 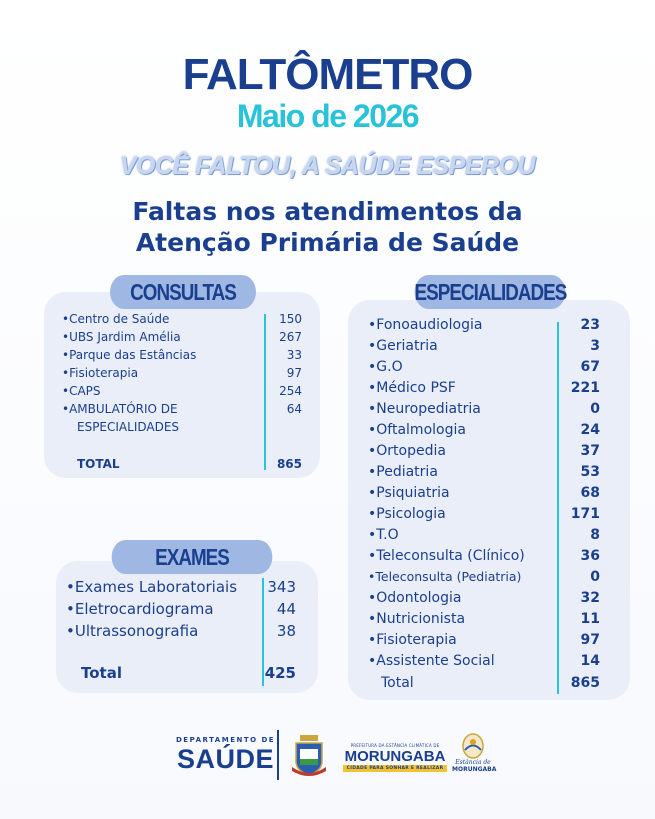 I want to click on estancia-emblem-icon, so click(x=473, y=746).